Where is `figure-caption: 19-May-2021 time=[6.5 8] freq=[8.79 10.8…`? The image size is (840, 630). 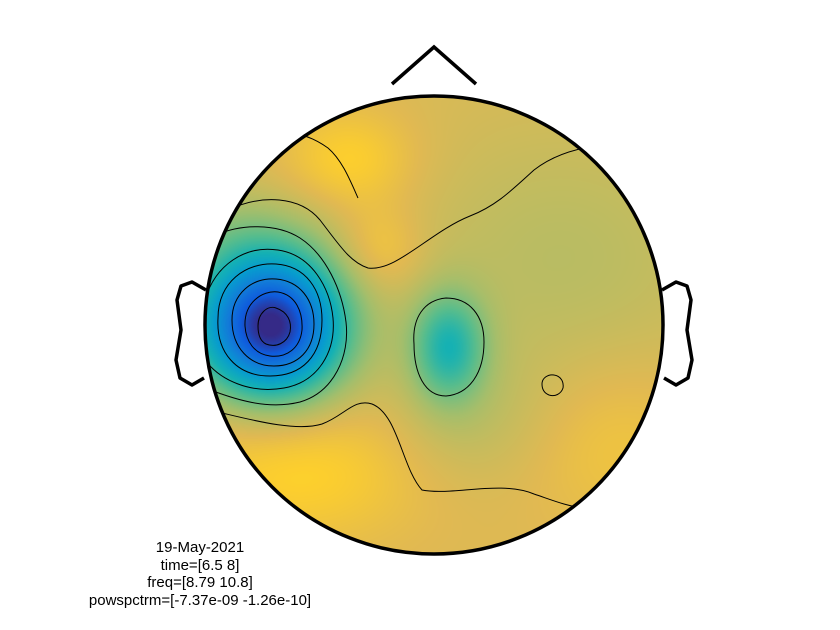 figure-caption: 19-May-2021 time=[6.5 8] freq=[8.79 10.8… is located at coordinates (200, 574).